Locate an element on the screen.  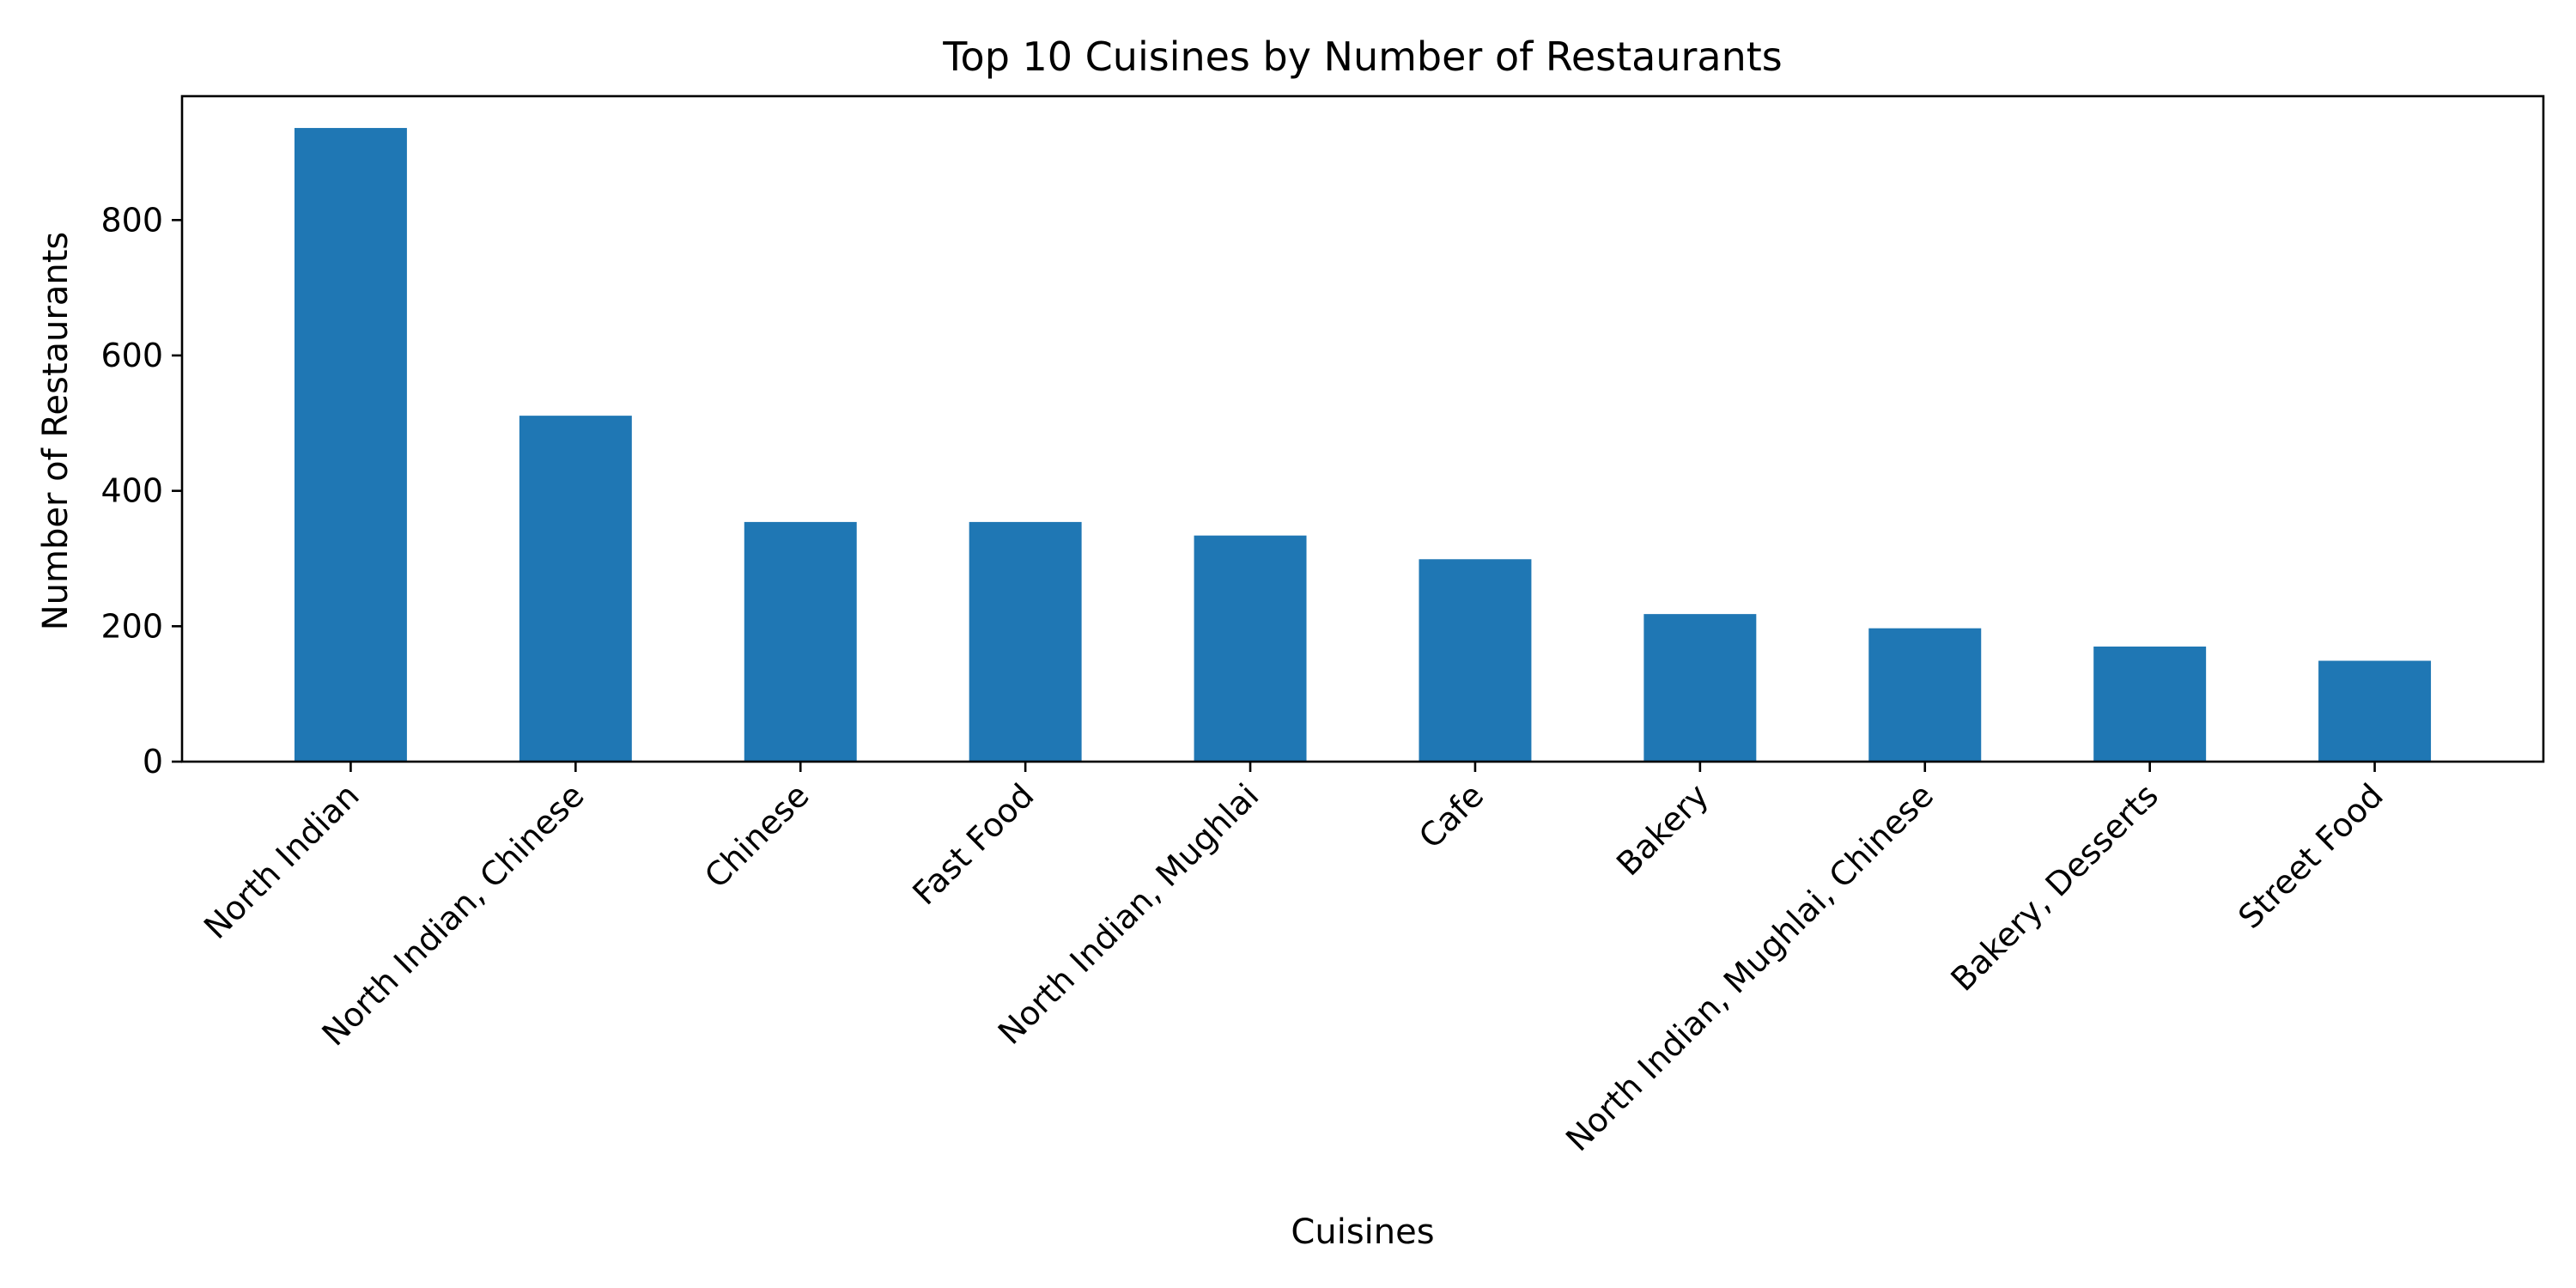
y-ticks-group: 0 200 400 600 800 is located at coordinates (141, 491).